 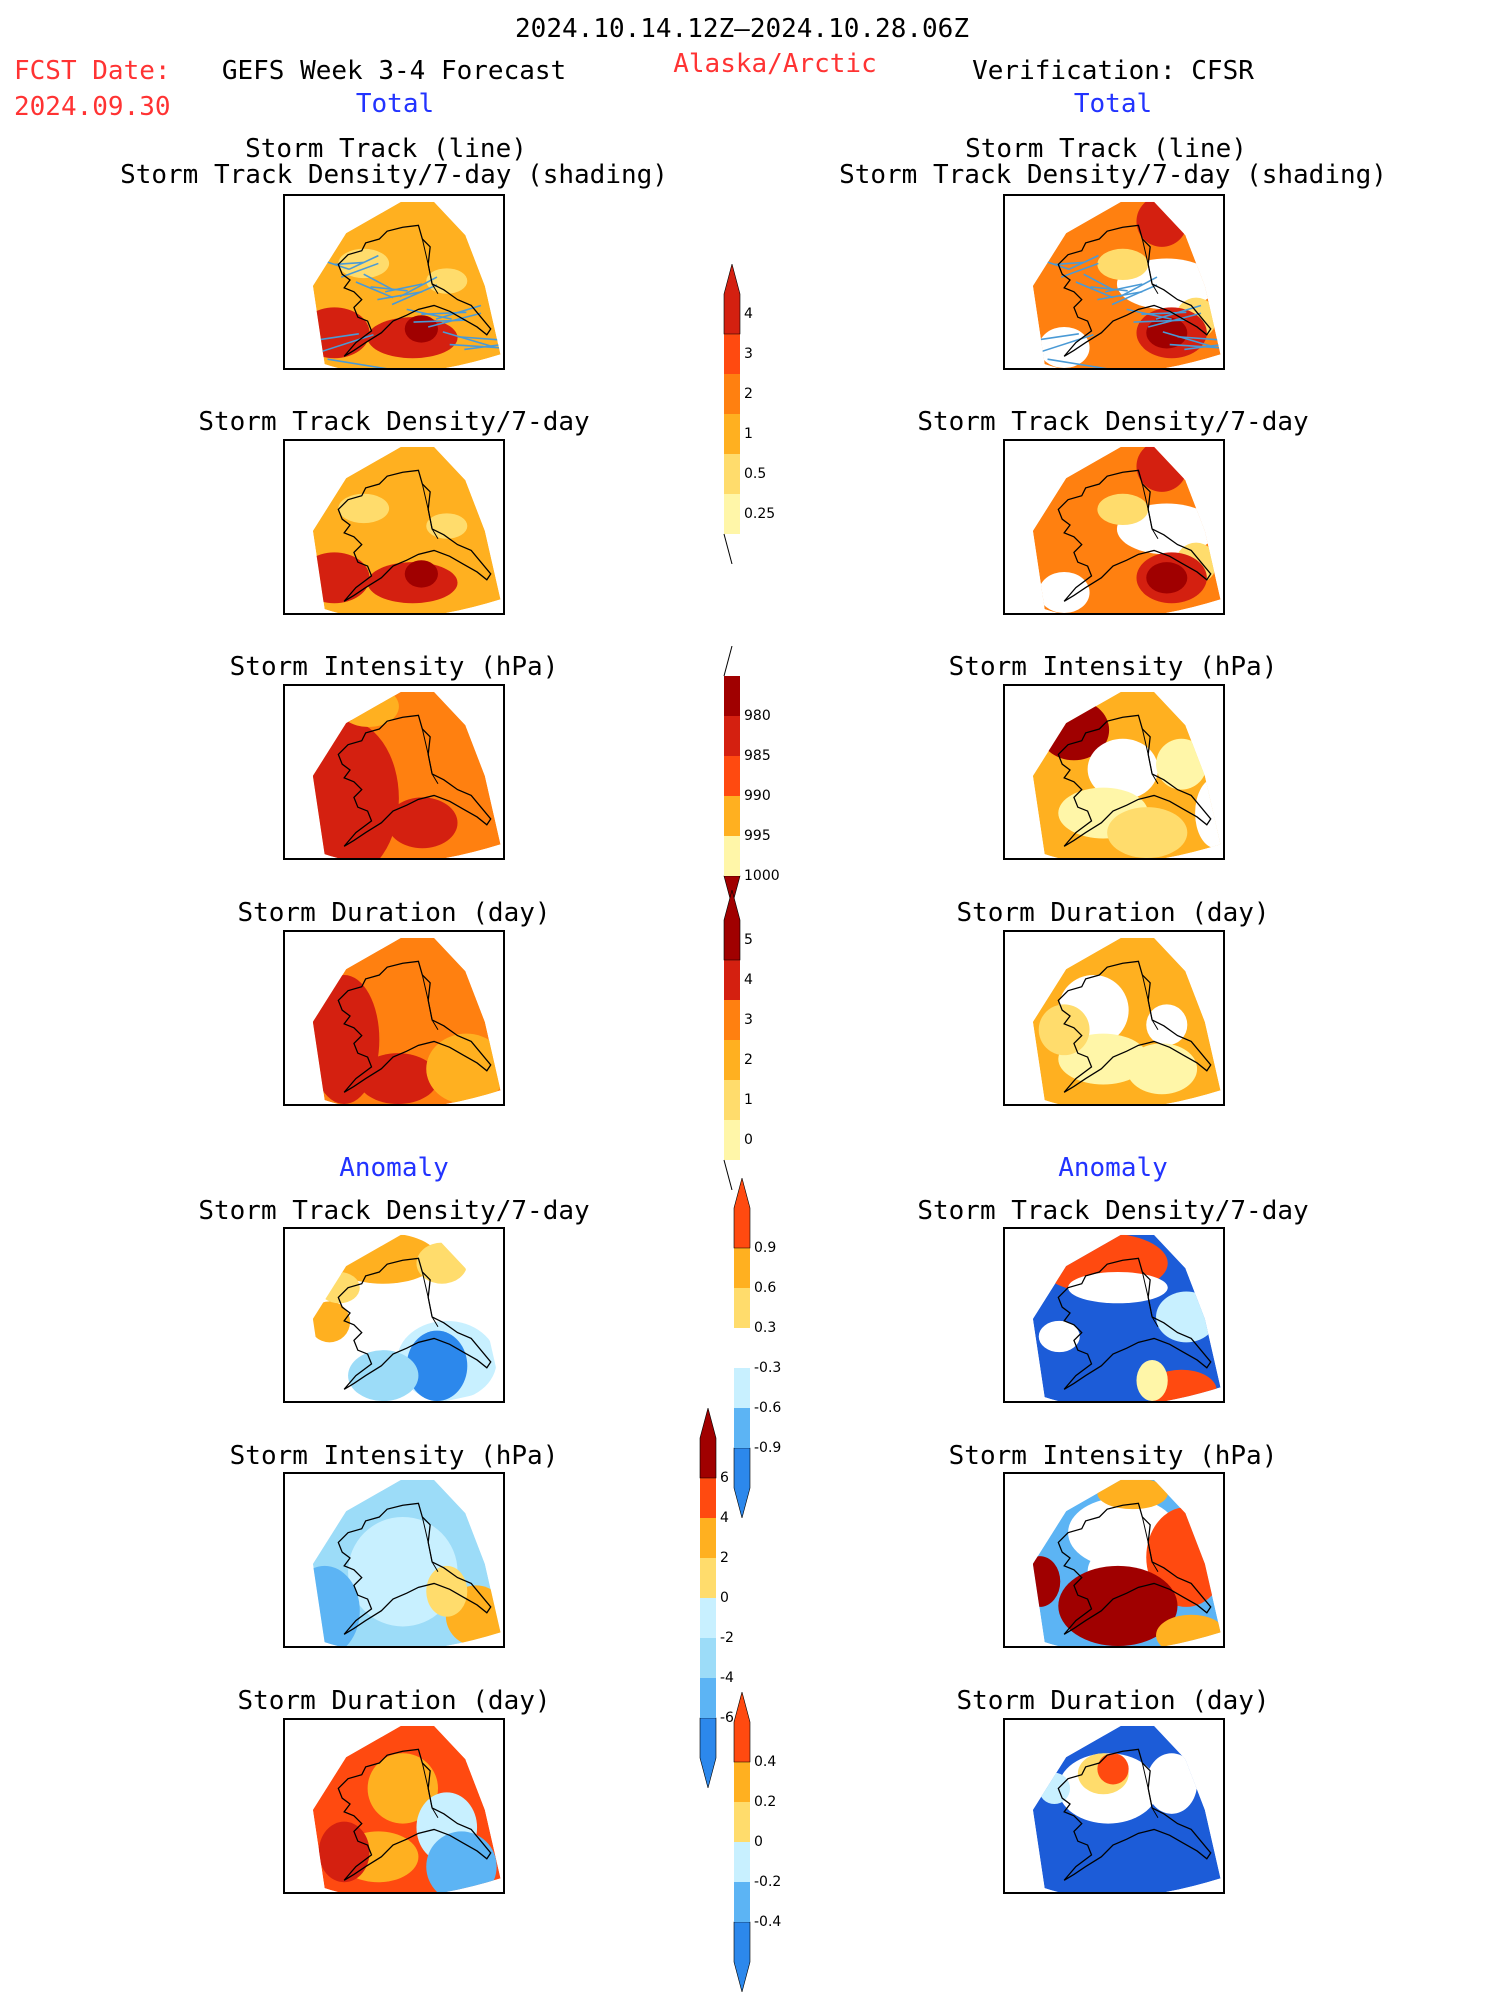 What do you see at coordinates (768, 1408) in the screenshot?
I see `colorbar-tick-label: -0.6` at bounding box center [768, 1408].